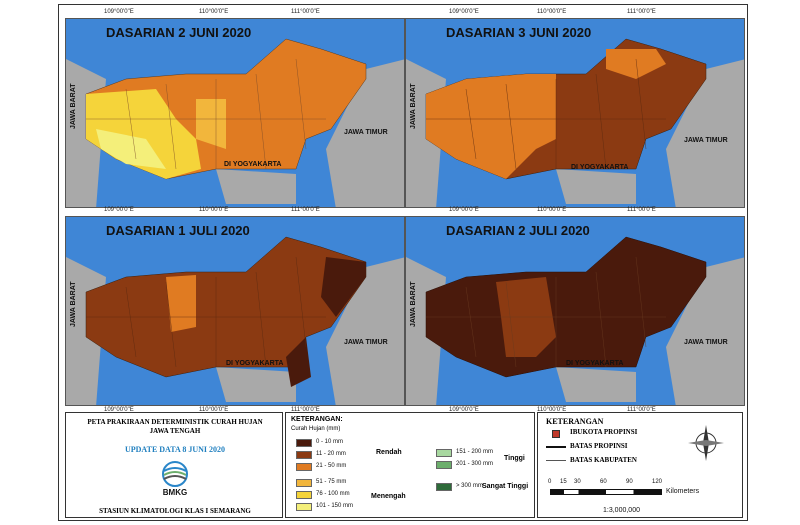 This screenshot has height=525, width=800. I want to click on legend-label: 76 - 100 mm, so click(333, 494).